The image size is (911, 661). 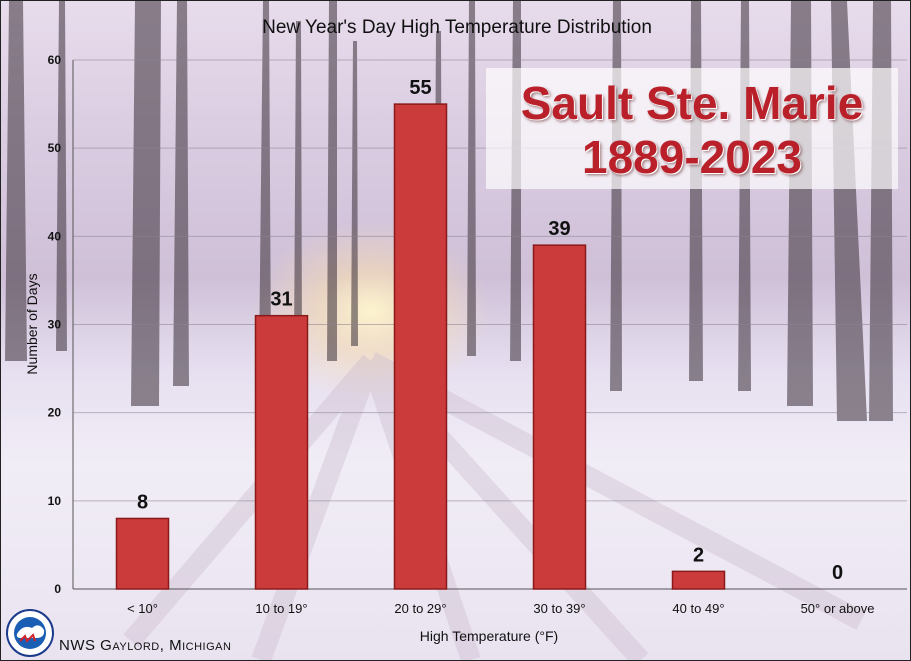 What do you see at coordinates (32, 323) in the screenshot?
I see `y-axis-label: Number of Days` at bounding box center [32, 323].